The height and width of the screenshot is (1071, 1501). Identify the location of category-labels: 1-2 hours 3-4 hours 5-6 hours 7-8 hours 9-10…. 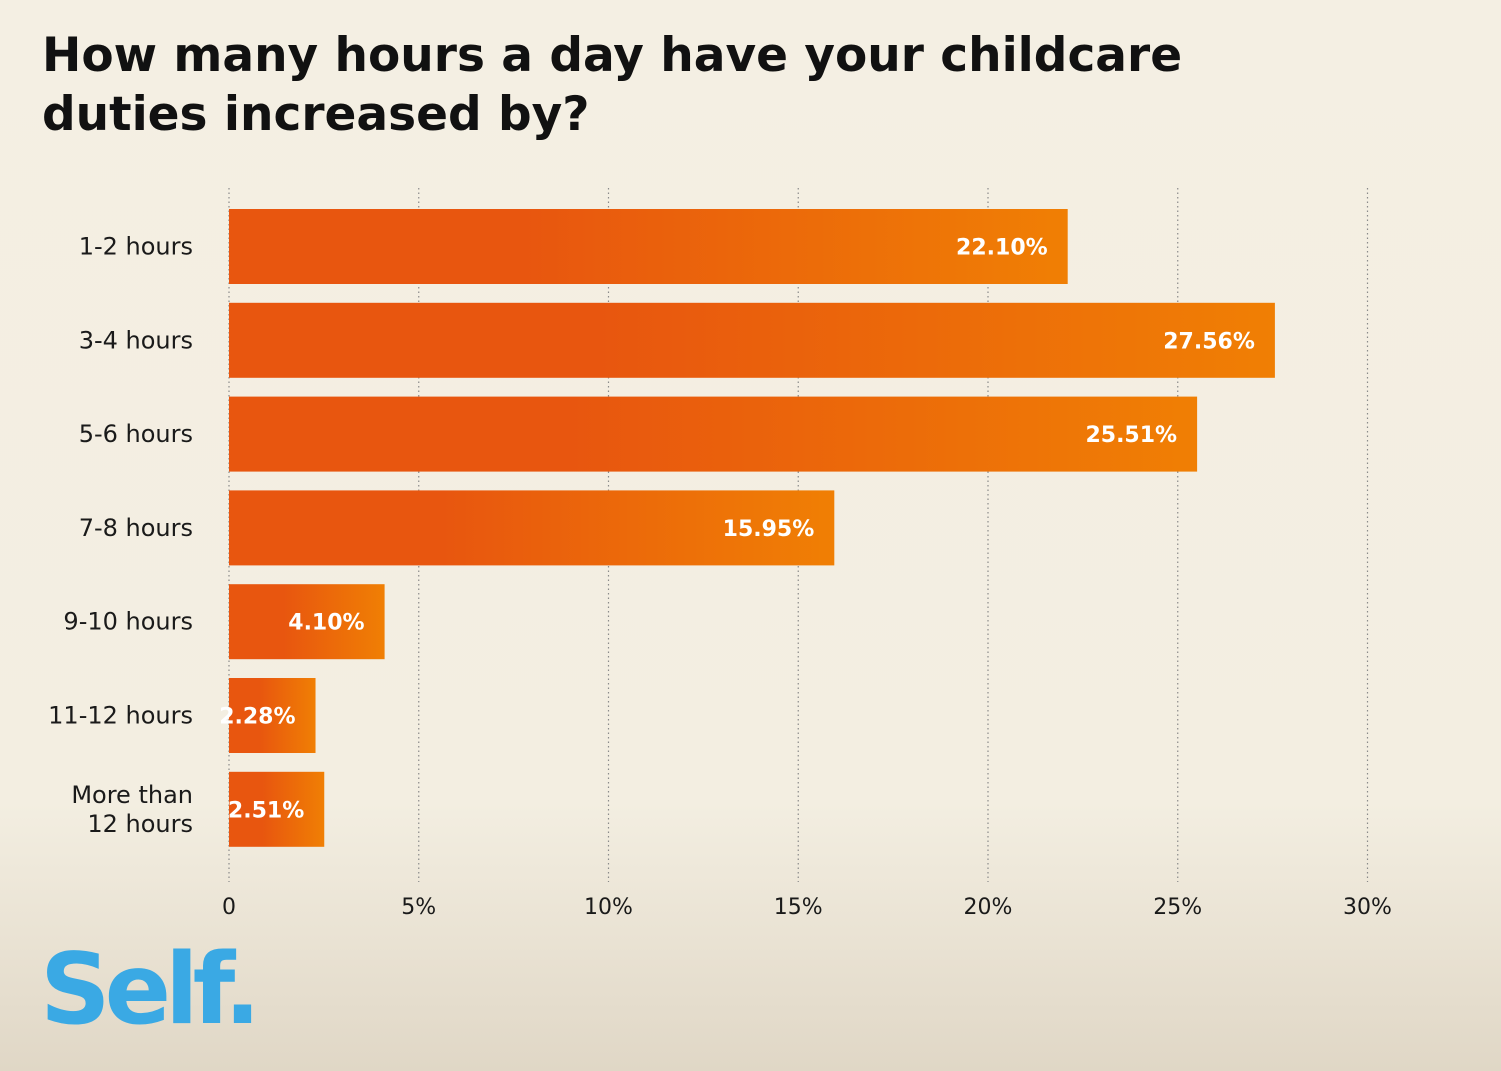
(120, 535).